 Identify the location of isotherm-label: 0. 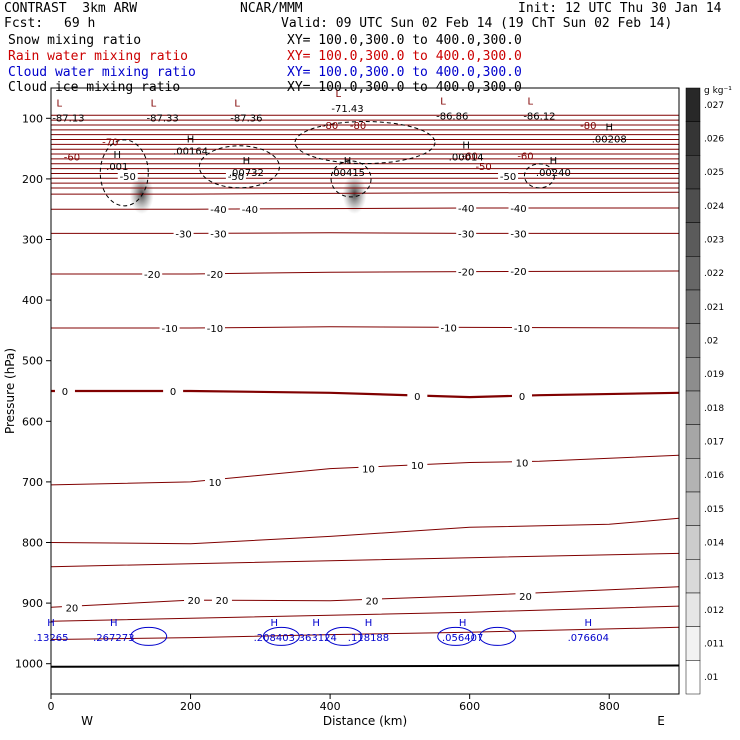
(173, 392).